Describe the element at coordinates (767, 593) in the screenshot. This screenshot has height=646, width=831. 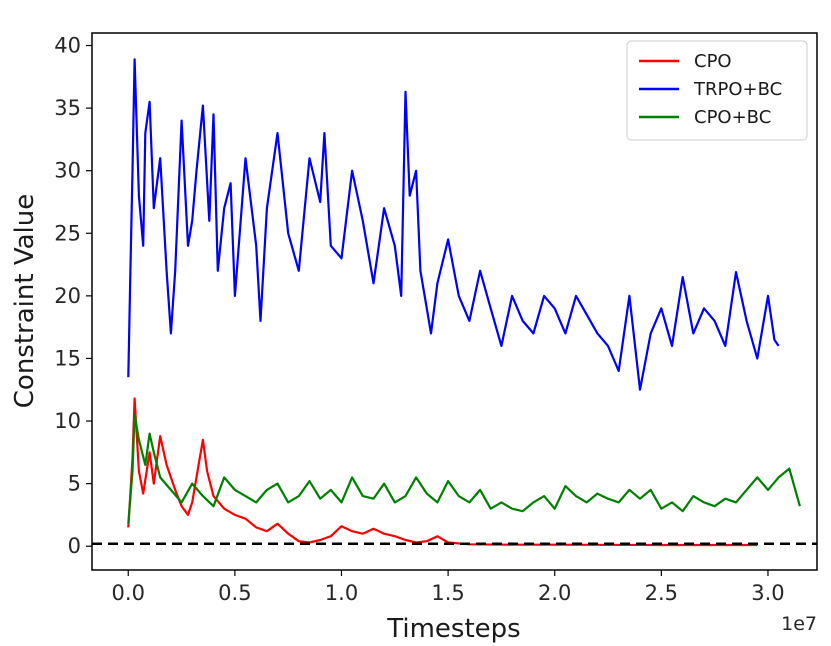
I see `x-tick-label: 3.0` at that location.